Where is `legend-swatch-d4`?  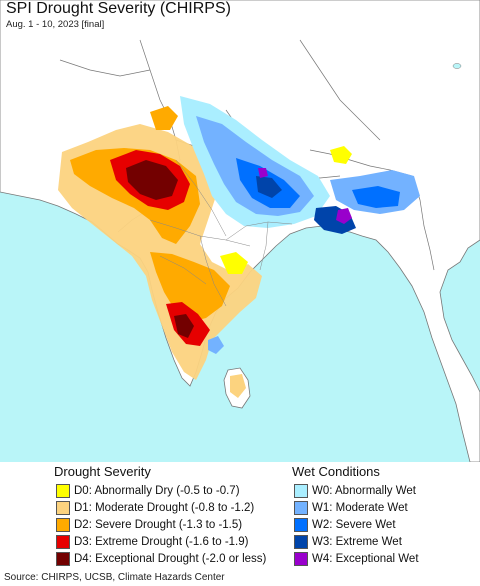 legend-swatch-d4 is located at coordinates (63, 559).